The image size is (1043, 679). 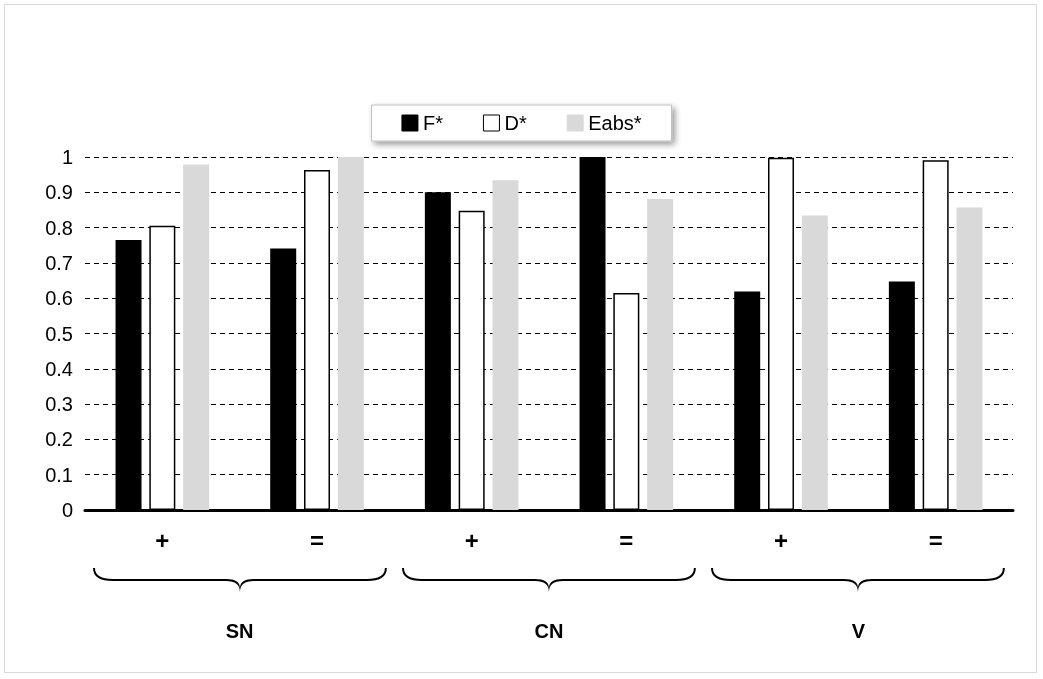 What do you see at coordinates (549, 631) in the screenshot?
I see `text: CN` at bounding box center [549, 631].